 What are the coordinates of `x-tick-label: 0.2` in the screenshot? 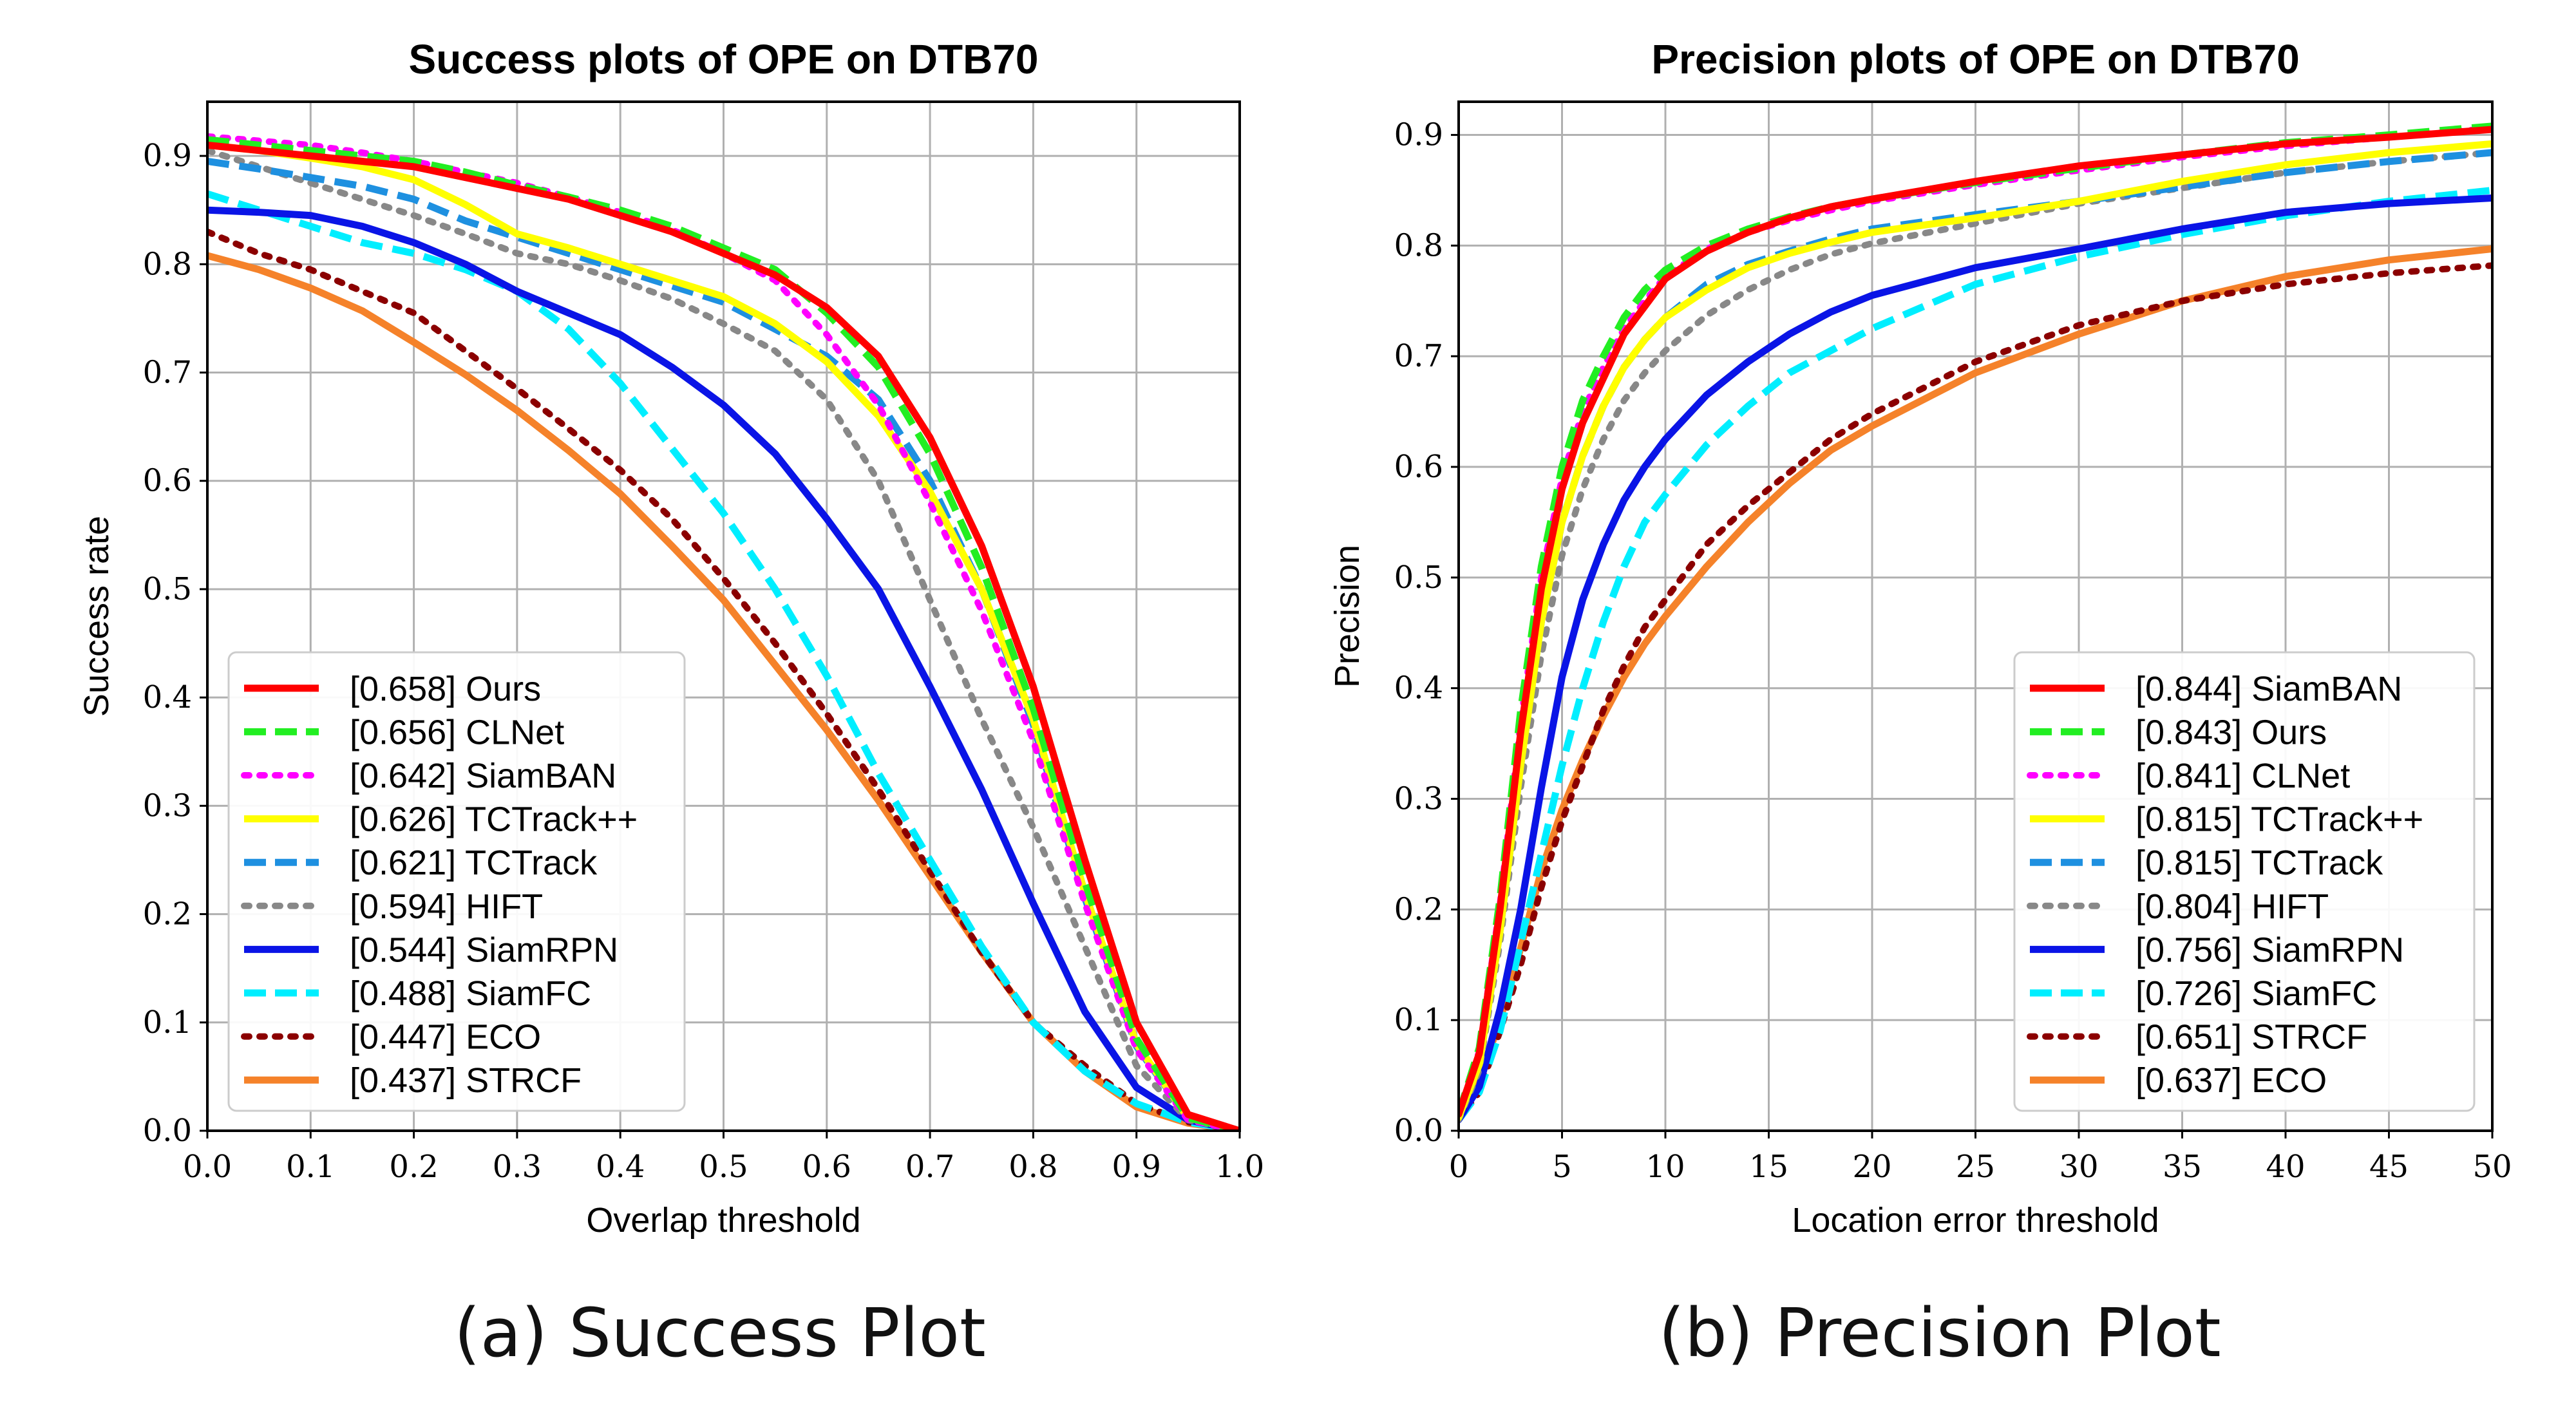 It's located at (414, 1167).